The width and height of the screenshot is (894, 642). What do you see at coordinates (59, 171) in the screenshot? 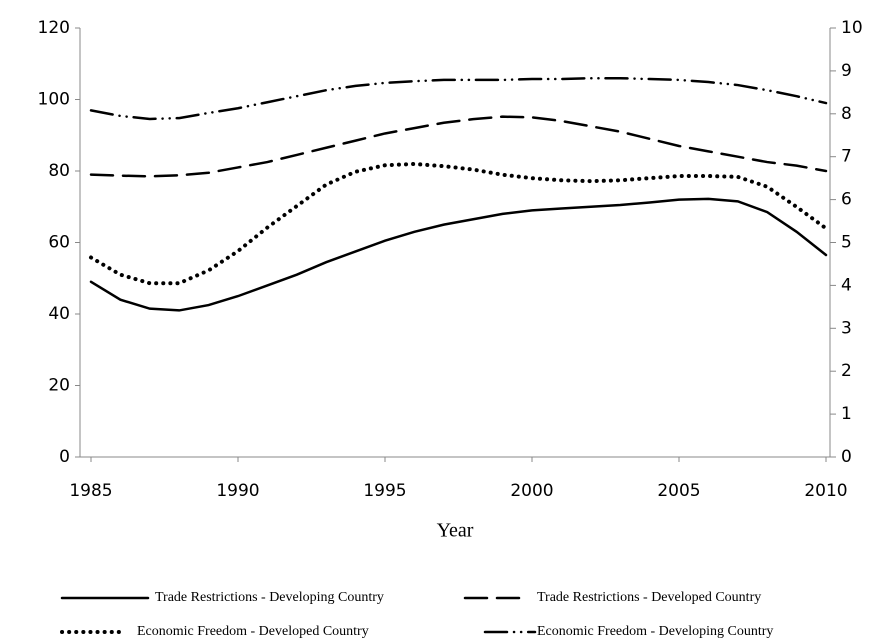
I see `y-tick-label: 80` at bounding box center [59, 171].